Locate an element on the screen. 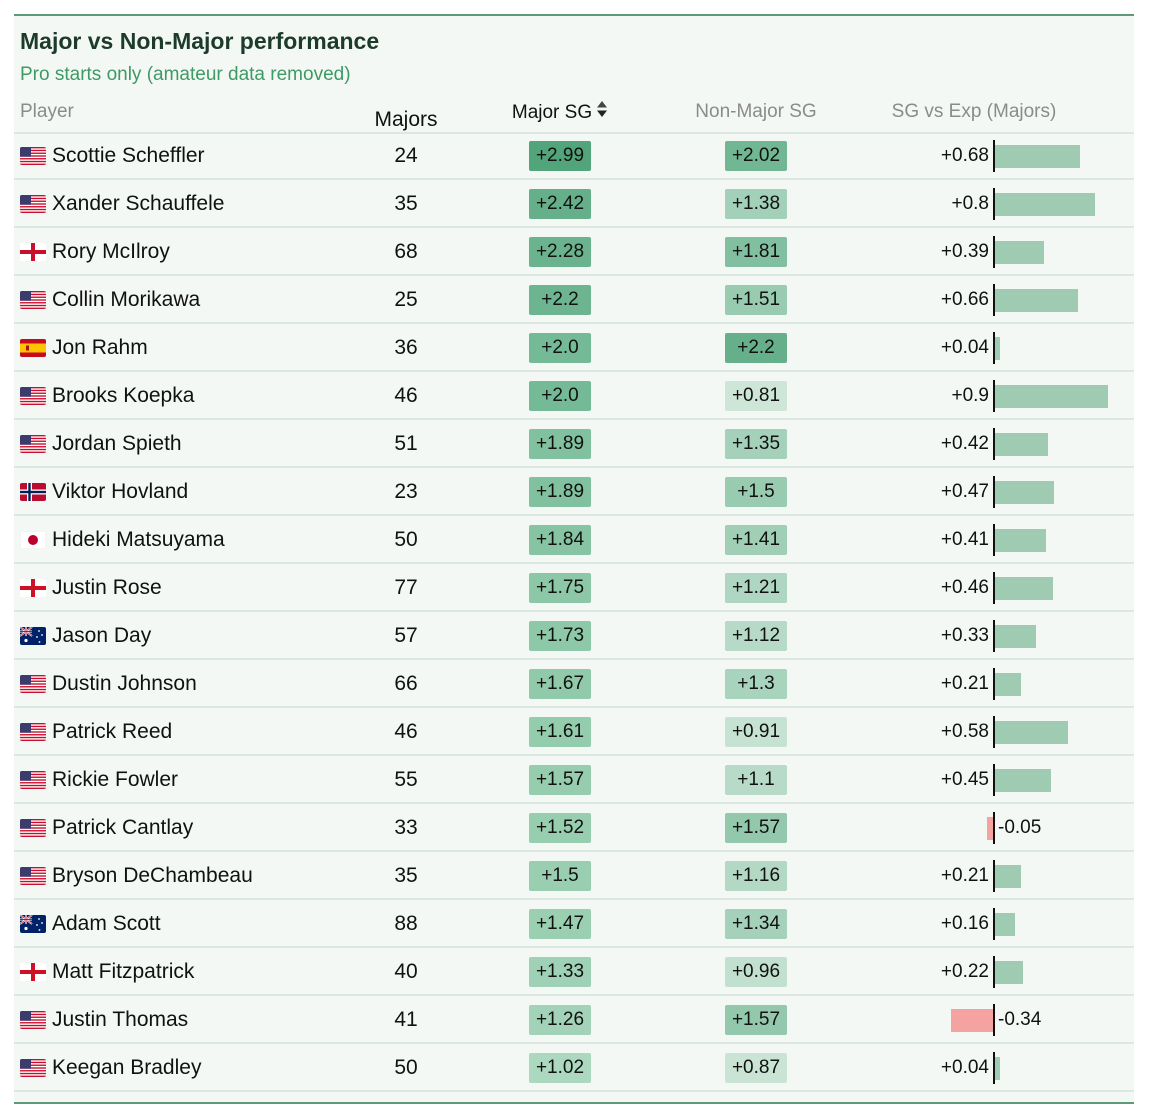  player-name: Patrick Cantlay is located at coordinates (123, 827).